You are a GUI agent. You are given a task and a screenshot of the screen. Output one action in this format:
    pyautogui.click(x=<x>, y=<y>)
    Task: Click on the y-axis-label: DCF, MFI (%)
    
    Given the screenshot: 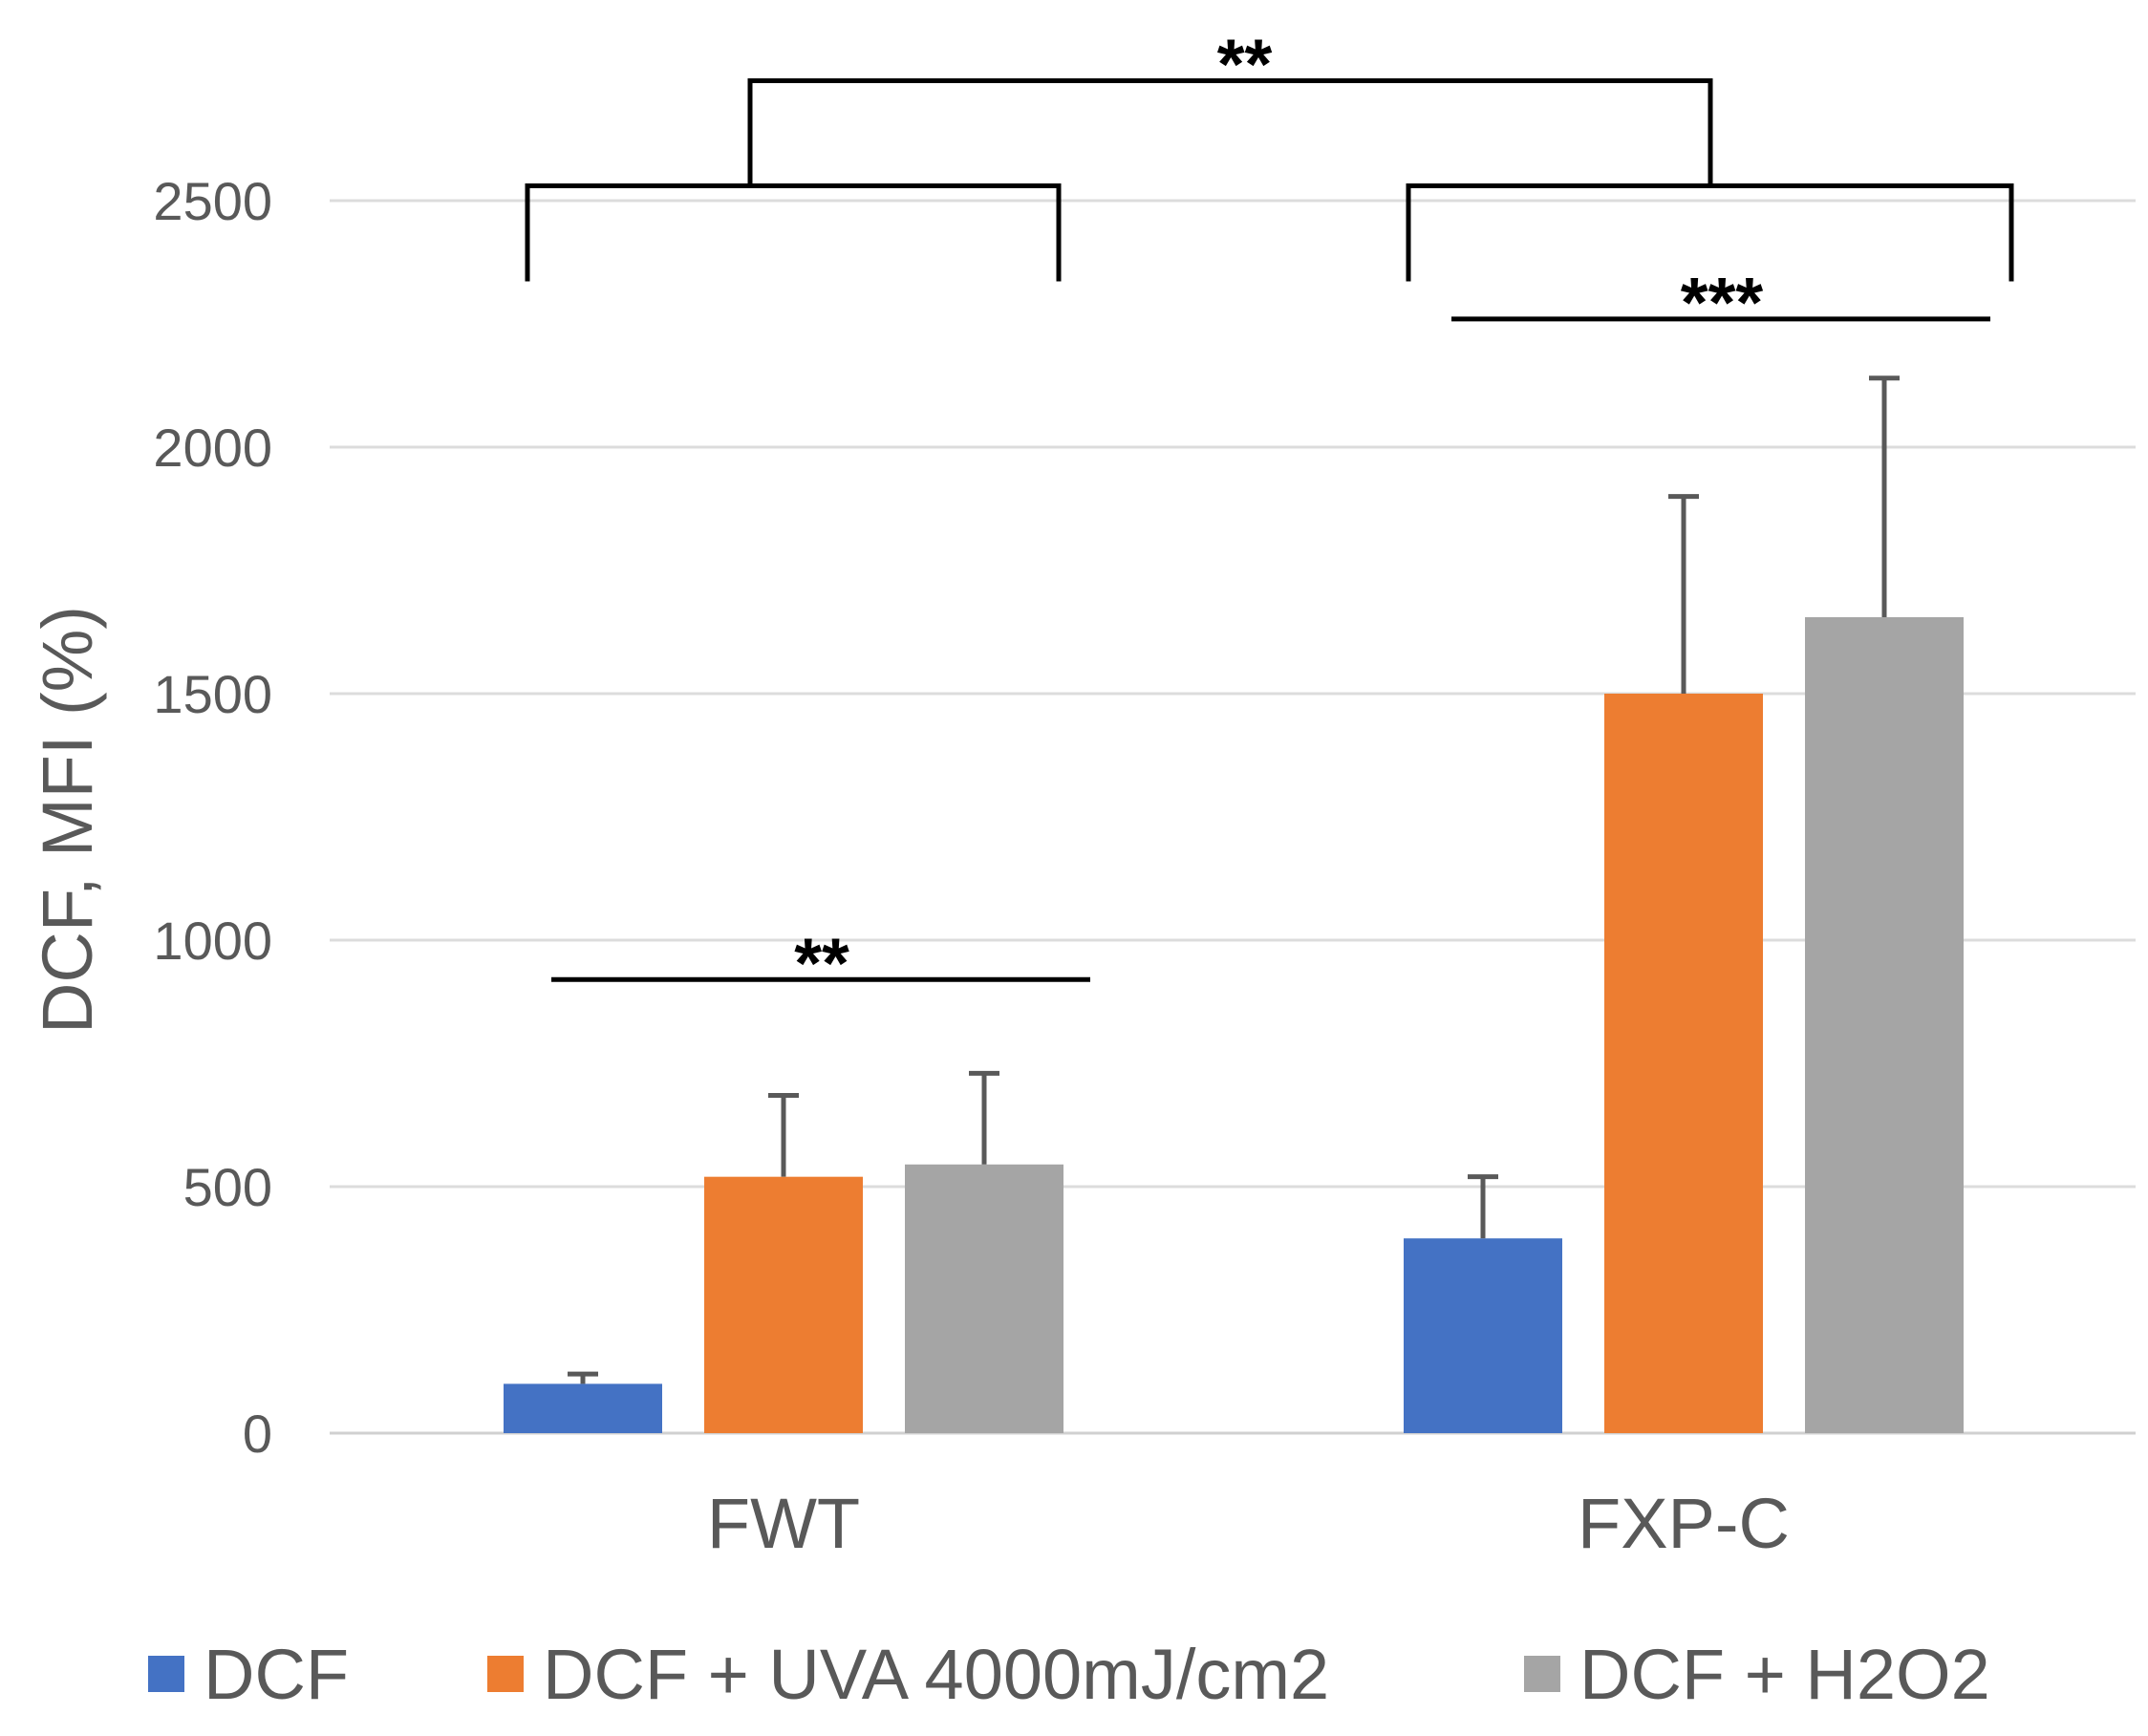 What is the action you would take?
    pyautogui.click(x=67, y=820)
    